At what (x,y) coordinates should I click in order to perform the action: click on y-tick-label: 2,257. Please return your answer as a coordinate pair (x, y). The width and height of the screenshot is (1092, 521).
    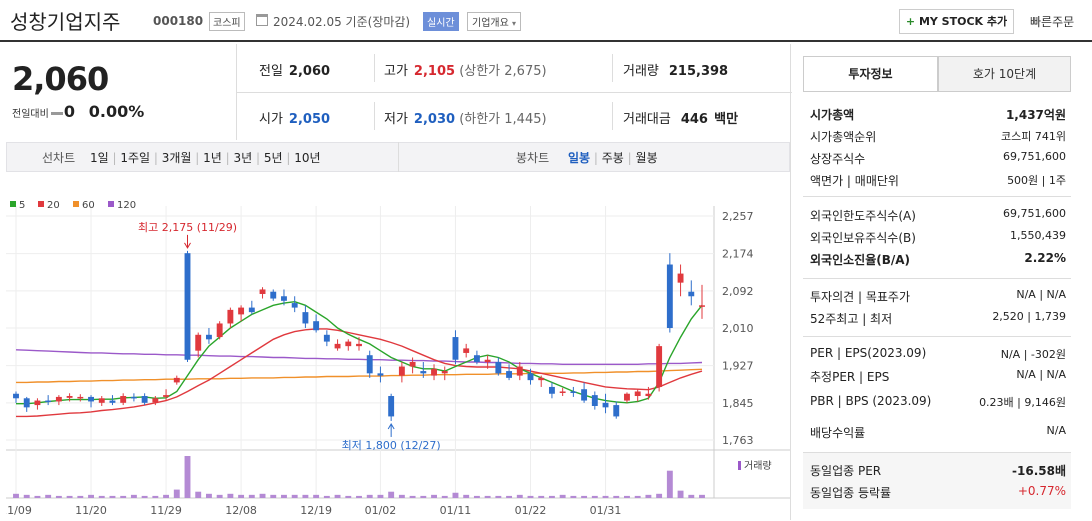
    Looking at the image, I should click on (738, 216).